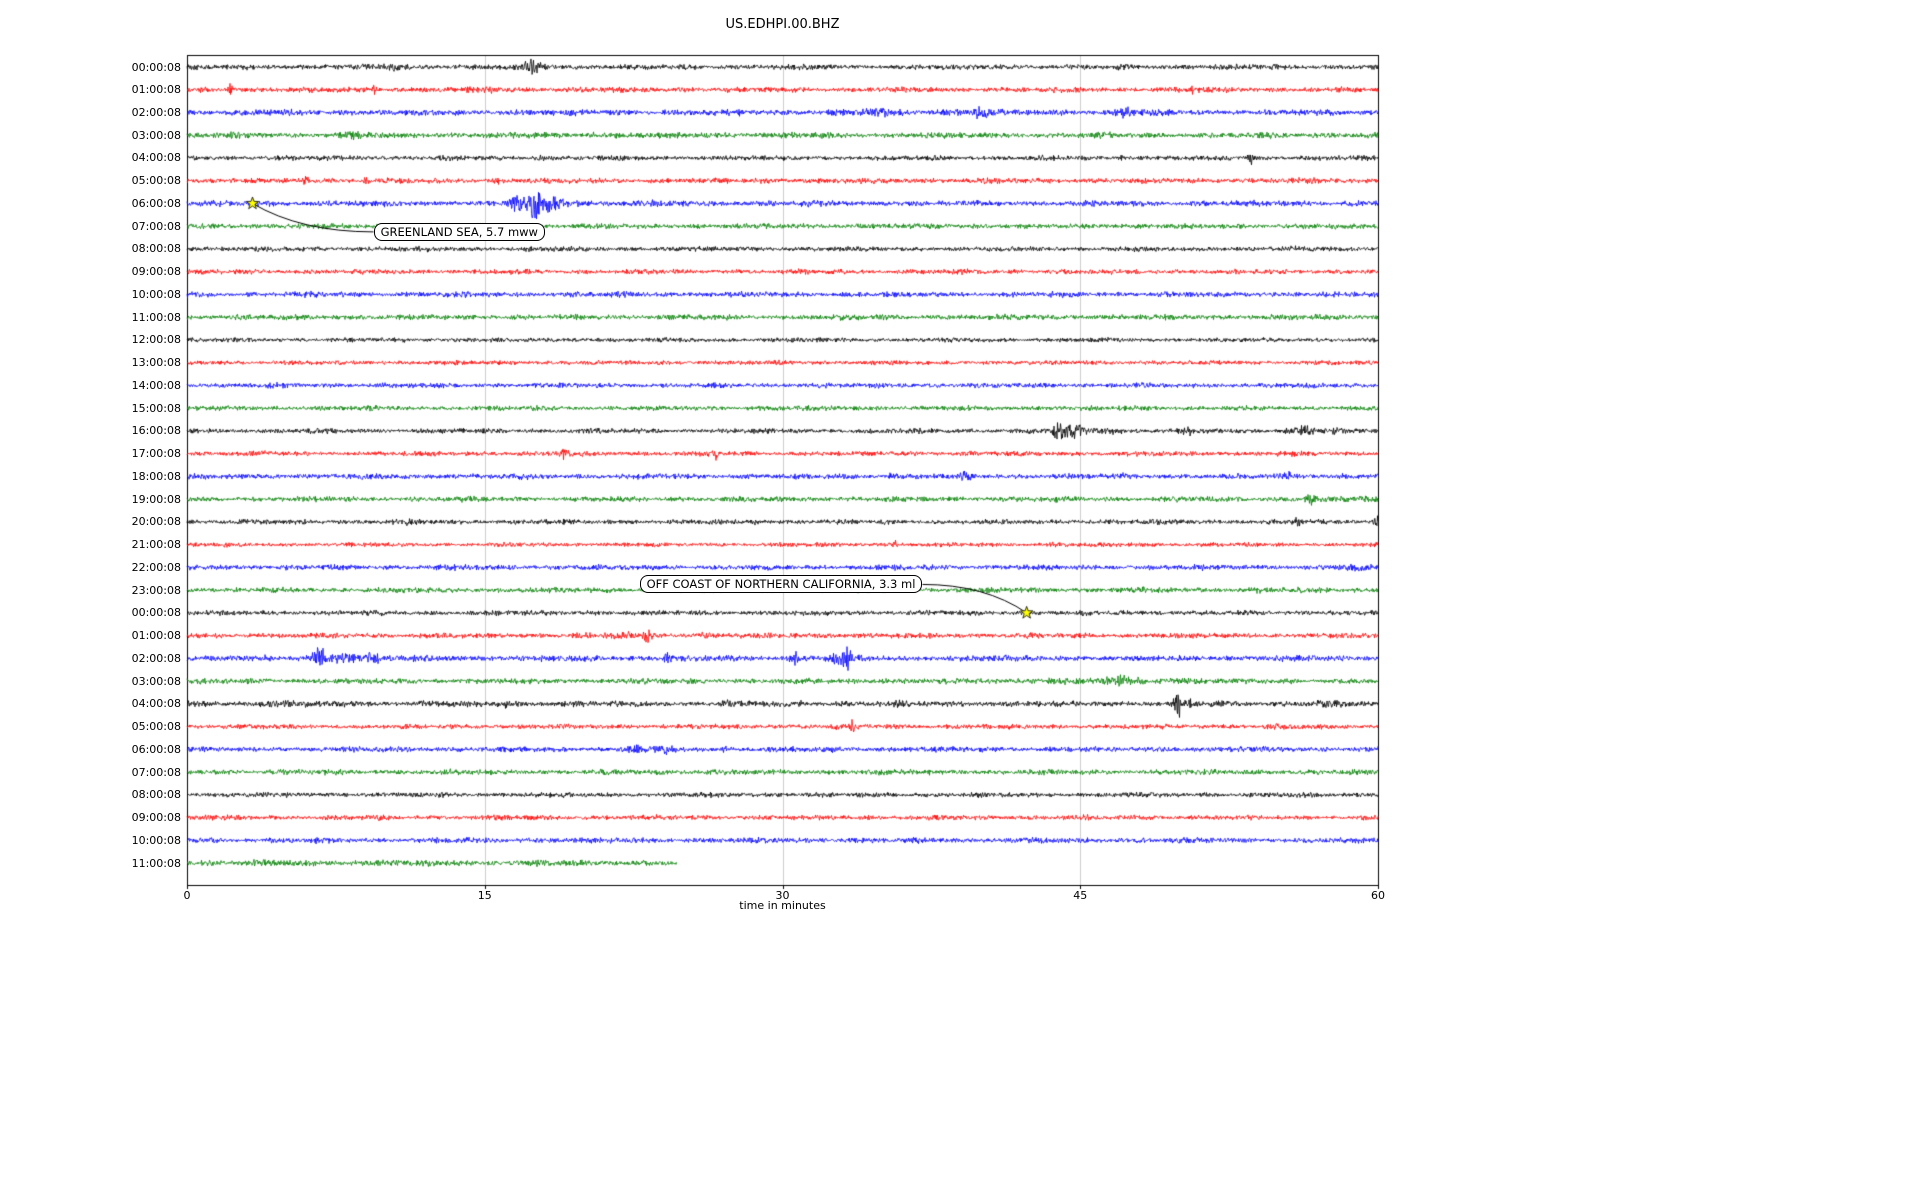 This screenshot has height=1200, width=1920. I want to click on x-tick-label: 15, so click(484, 895).